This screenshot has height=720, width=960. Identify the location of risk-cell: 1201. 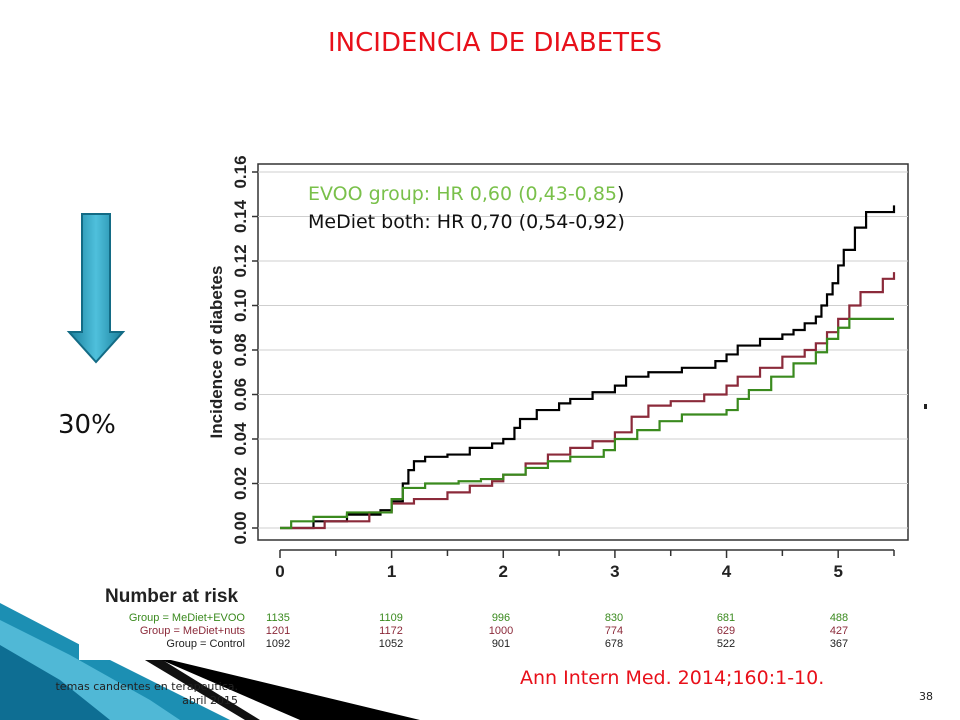
(278, 631).